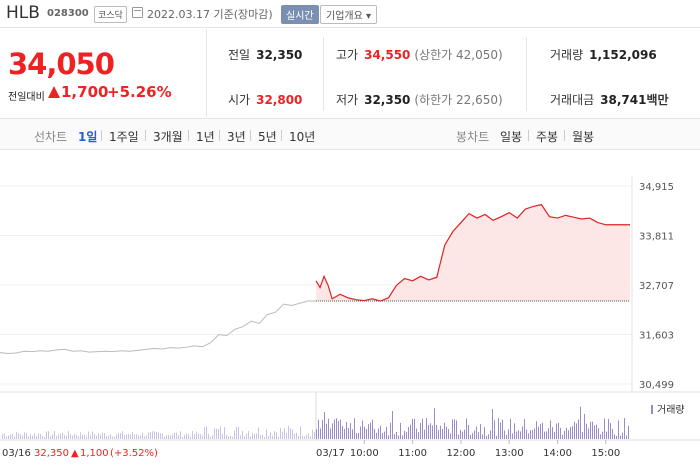  Describe the element at coordinates (302, 137) in the screenshot. I see `tab-10y: 10년` at that location.